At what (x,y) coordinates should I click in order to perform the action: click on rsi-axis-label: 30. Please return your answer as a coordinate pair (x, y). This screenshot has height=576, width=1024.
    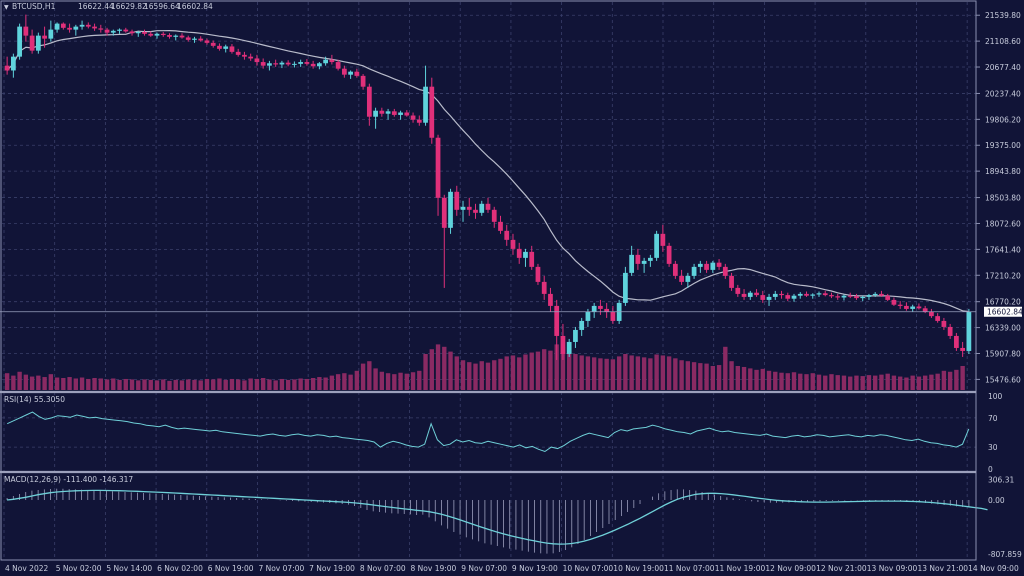
    Looking at the image, I should click on (993, 447).